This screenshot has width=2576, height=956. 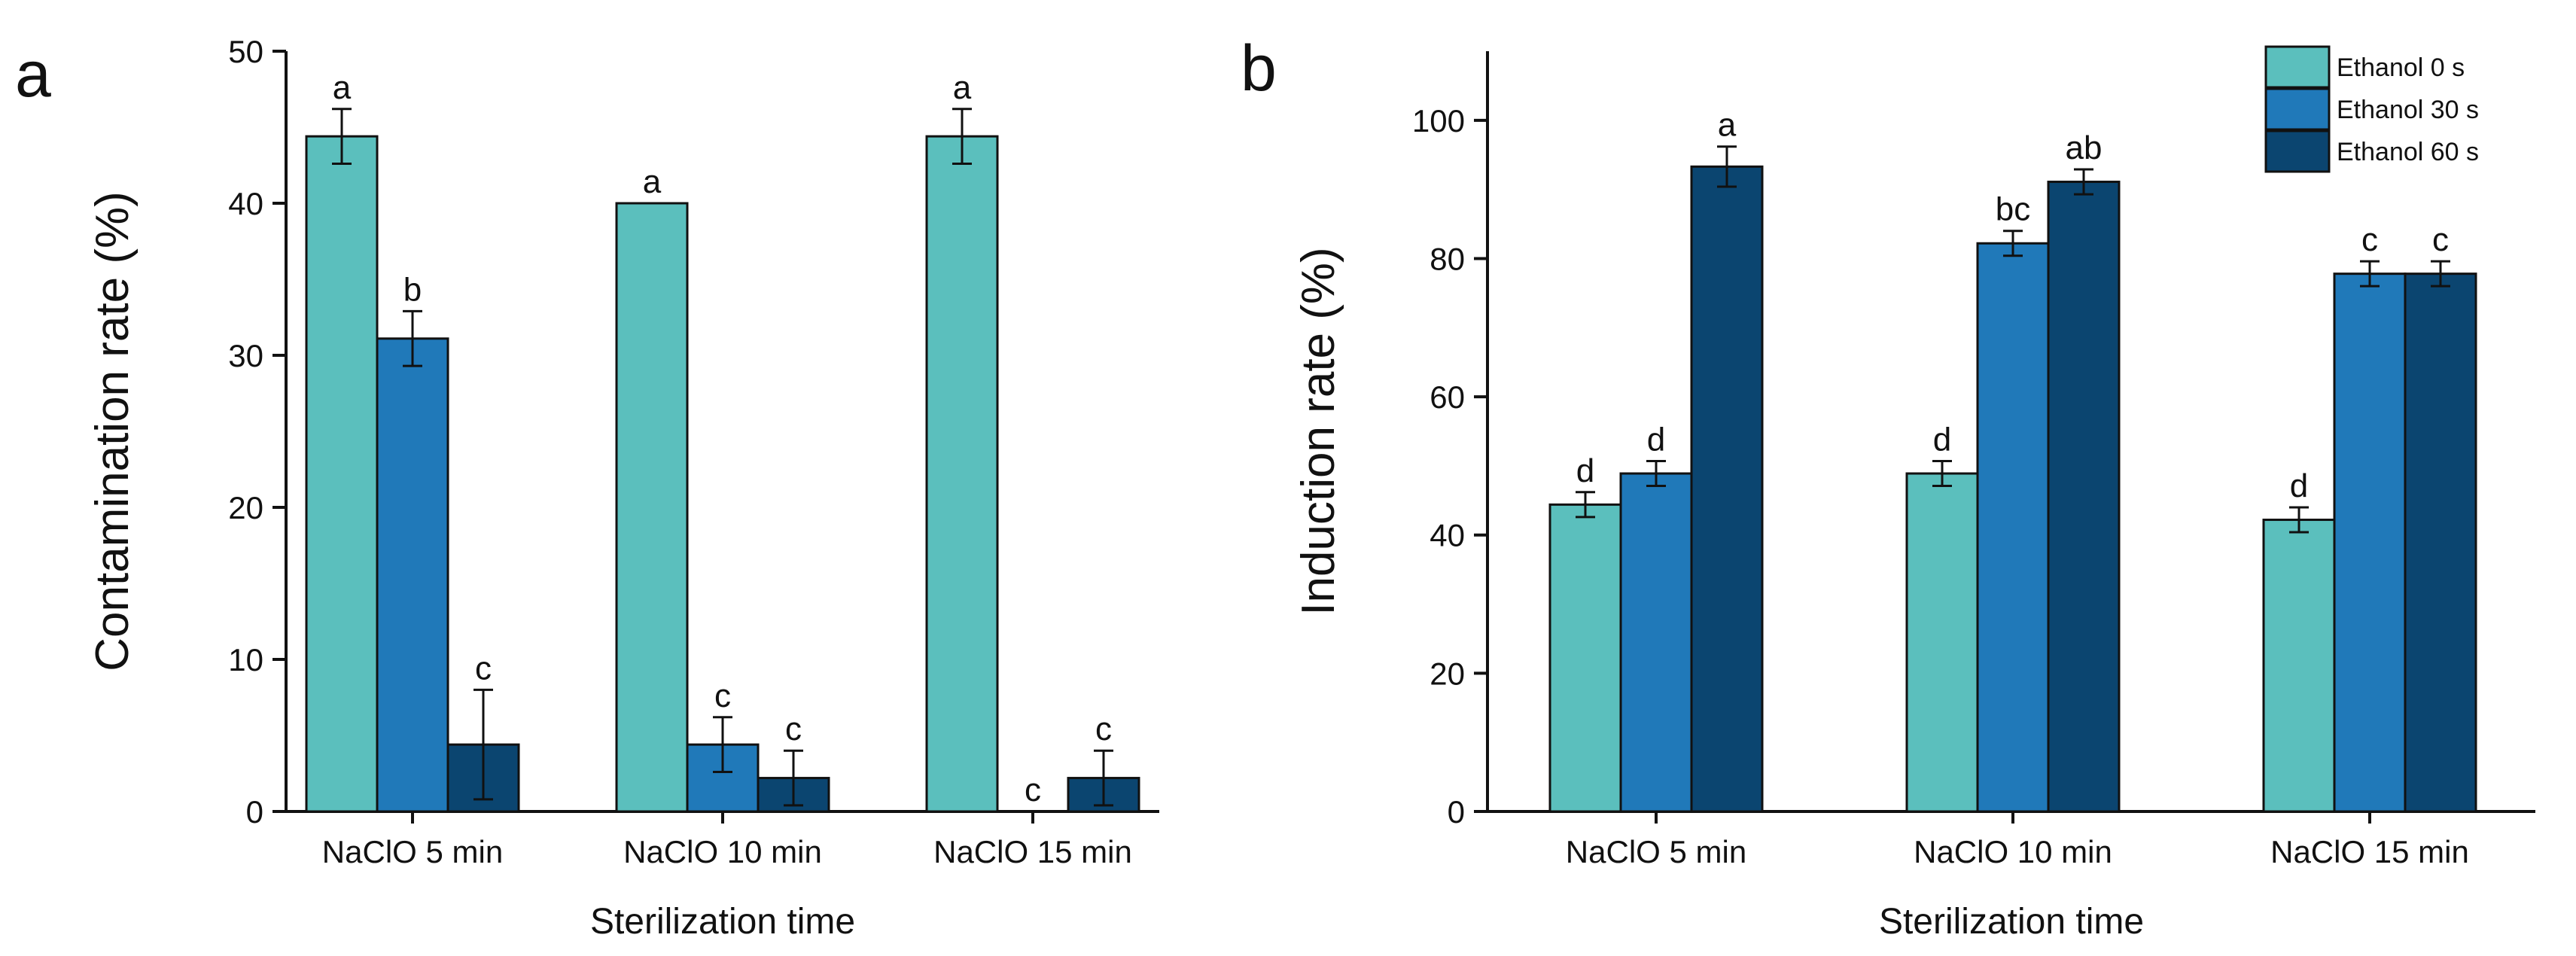 I want to click on panel-b-y-ticks: 0 20 40 60 80 100, so click(x=1450, y=466).